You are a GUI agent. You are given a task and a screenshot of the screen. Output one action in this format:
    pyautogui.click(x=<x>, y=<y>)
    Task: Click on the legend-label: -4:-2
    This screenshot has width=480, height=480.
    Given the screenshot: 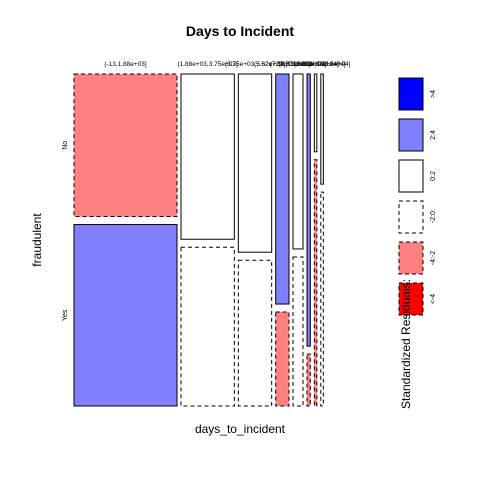 What is the action you would take?
    pyautogui.click(x=433, y=258)
    